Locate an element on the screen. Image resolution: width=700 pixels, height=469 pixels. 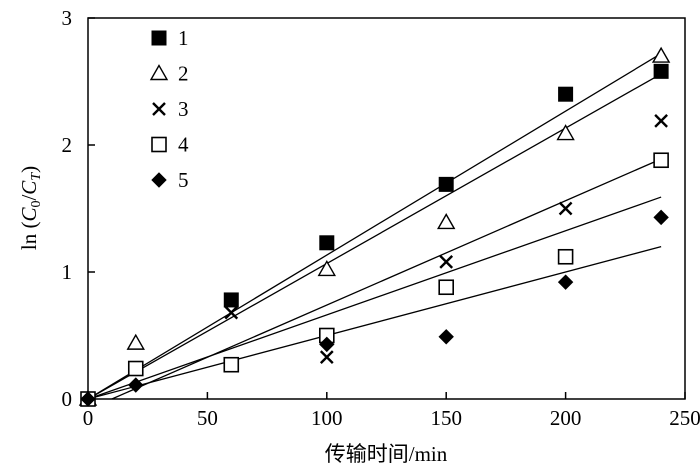
x-axis-ticks: 0 50 100 150 200 250 is located at coordinates (391, 411).